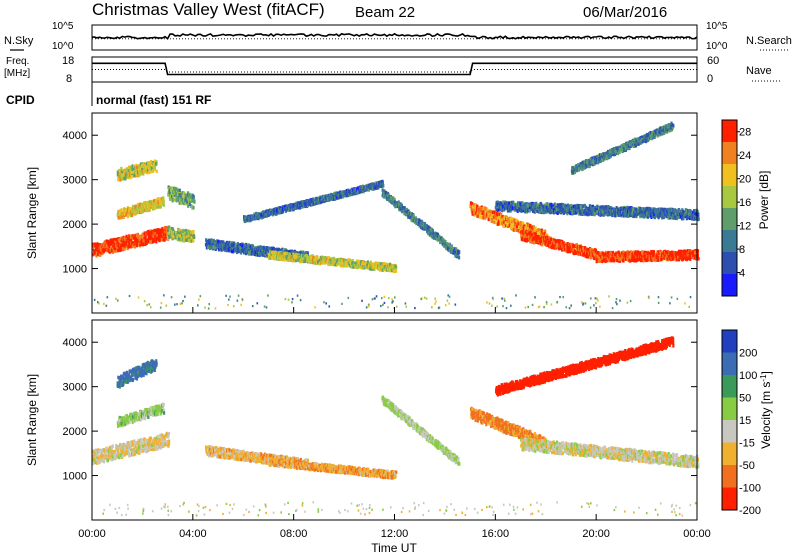 The width and height of the screenshot is (800, 554). What do you see at coordinates (759, 71) in the screenshot?
I see `nave-label: Nave` at bounding box center [759, 71].